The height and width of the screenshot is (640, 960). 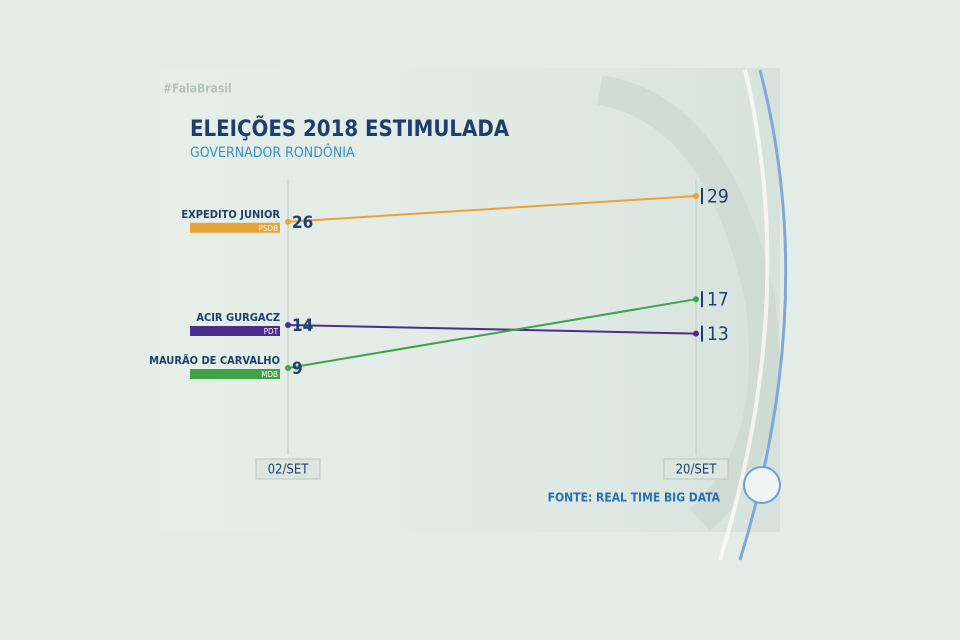 What do you see at coordinates (268, 228) in the screenshot?
I see `legend-party: PSDB` at bounding box center [268, 228].